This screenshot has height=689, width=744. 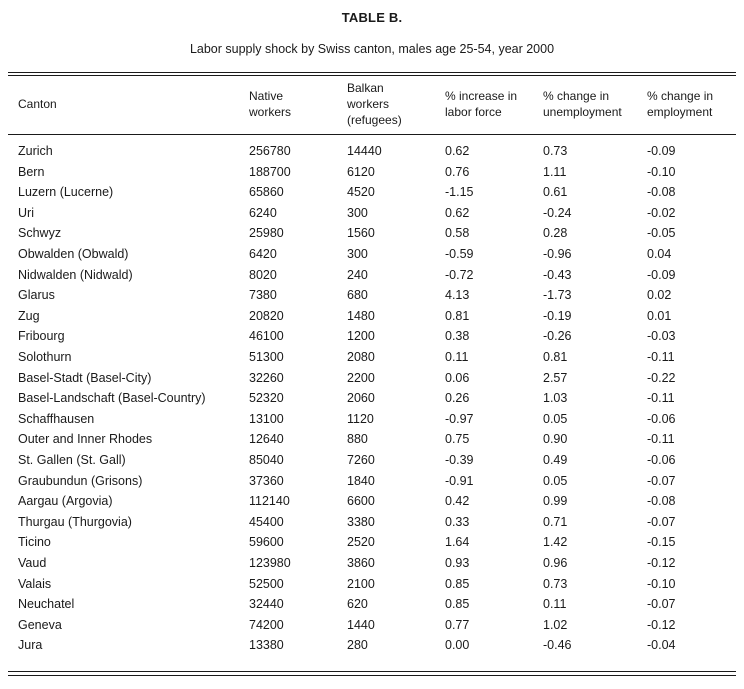 What do you see at coordinates (266, 480) in the screenshot?
I see `native-workers-cell: 37360` at bounding box center [266, 480].